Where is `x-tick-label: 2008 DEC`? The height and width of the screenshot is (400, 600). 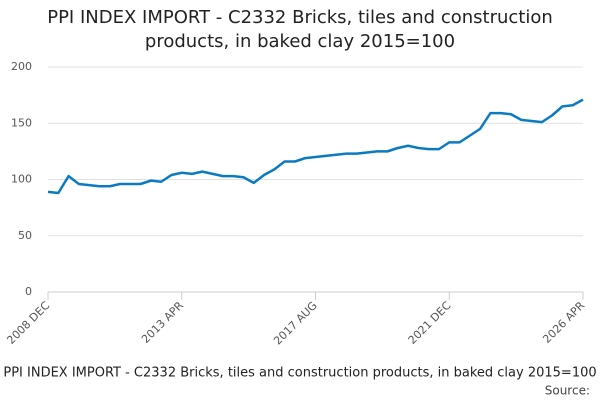
x-tick-label: 2008 DEC is located at coordinates (28, 323).